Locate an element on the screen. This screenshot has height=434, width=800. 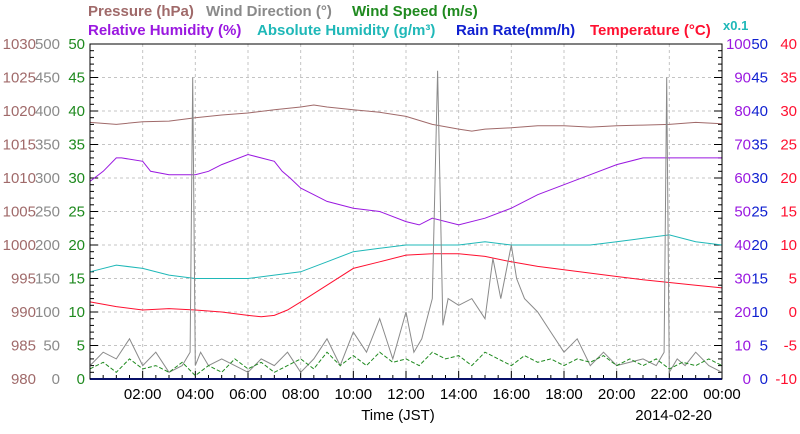
rain-tick-label: 10 is located at coordinates (759, 312).